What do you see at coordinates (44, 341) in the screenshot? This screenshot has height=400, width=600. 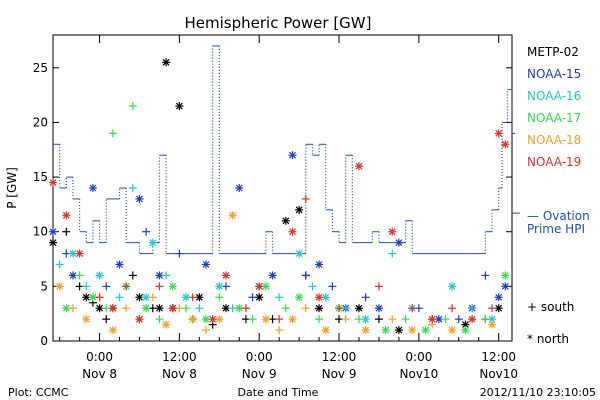 I see `y-tick-label: 0` at bounding box center [44, 341].